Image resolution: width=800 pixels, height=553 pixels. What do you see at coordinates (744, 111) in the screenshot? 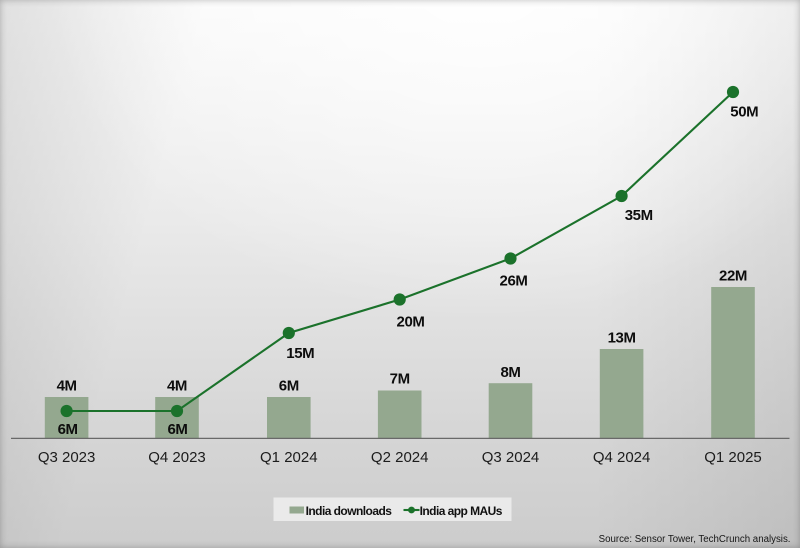
I see `svg-text: 50M` at bounding box center [744, 111].